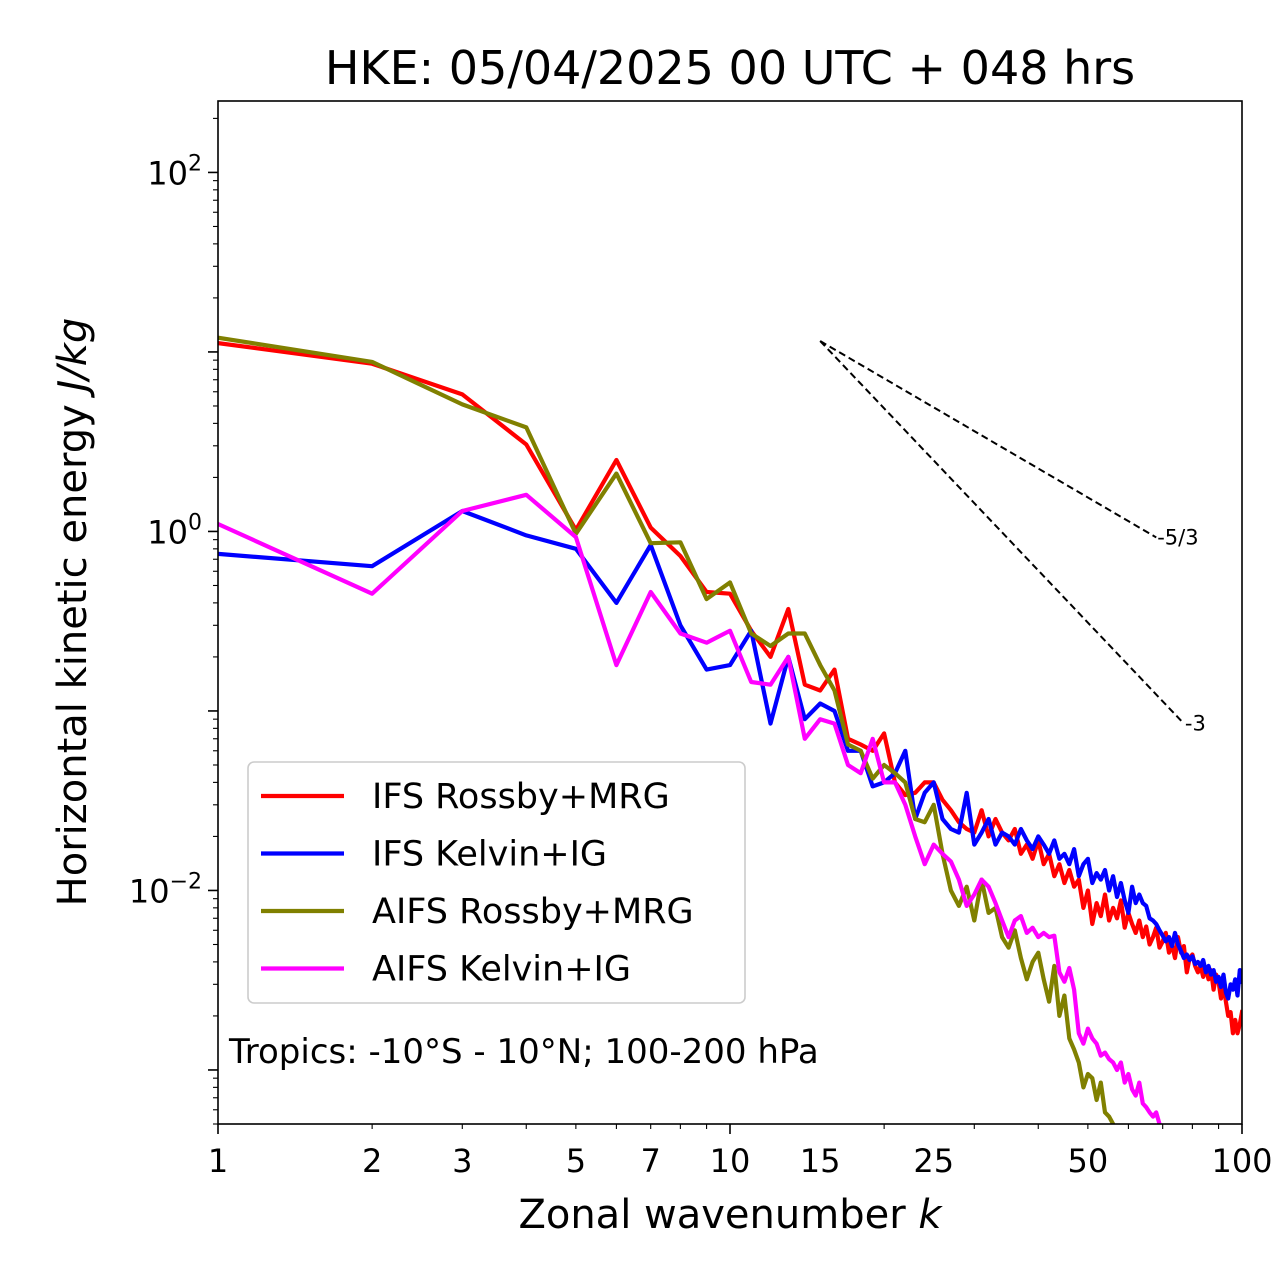 The image size is (1280, 1288). What do you see at coordinates (712, 1215) in the screenshot?
I see `x-axis-label: Zonal wavenumber` at bounding box center [712, 1215].